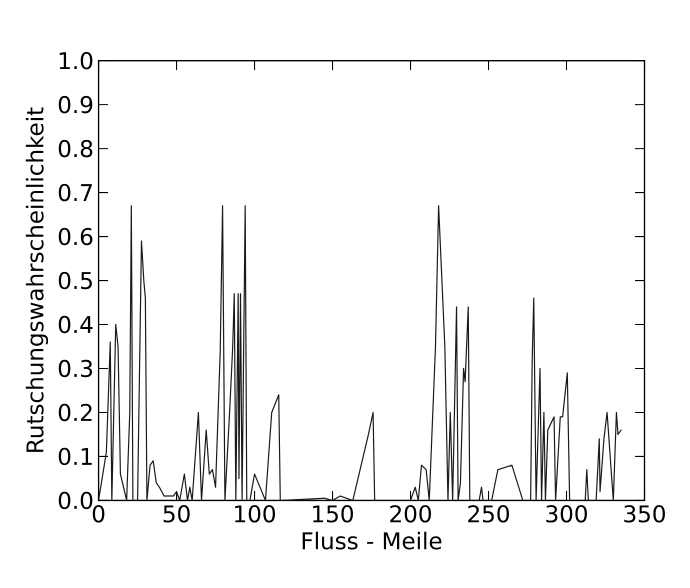 The height and width of the screenshot is (588, 690). Describe the element at coordinates (644, 514) in the screenshot. I see `x-tick-label: 350` at that location.